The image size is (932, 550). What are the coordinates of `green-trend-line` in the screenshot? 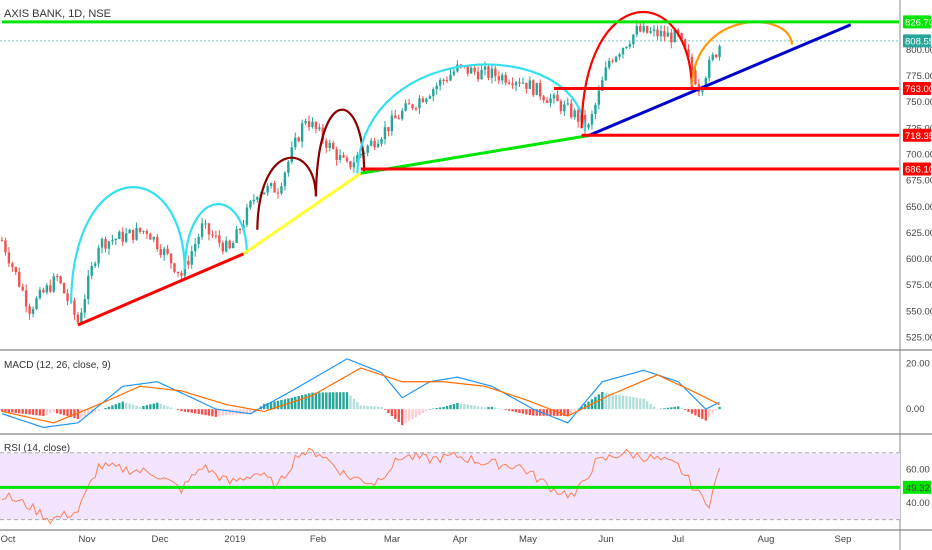 It's located at (474, 154).